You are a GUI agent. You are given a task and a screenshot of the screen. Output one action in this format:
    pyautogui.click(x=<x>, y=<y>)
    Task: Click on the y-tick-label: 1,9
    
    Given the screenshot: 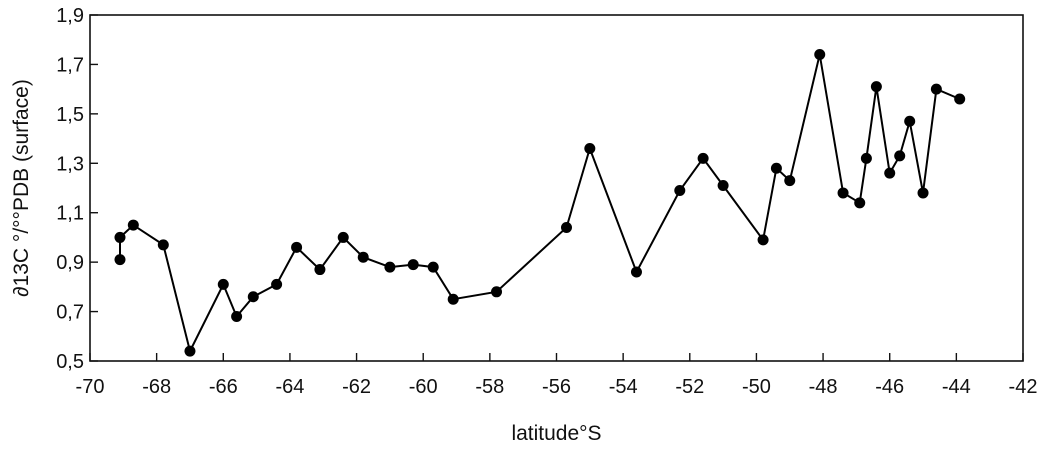 What is the action you would take?
    pyautogui.click(x=70, y=16)
    